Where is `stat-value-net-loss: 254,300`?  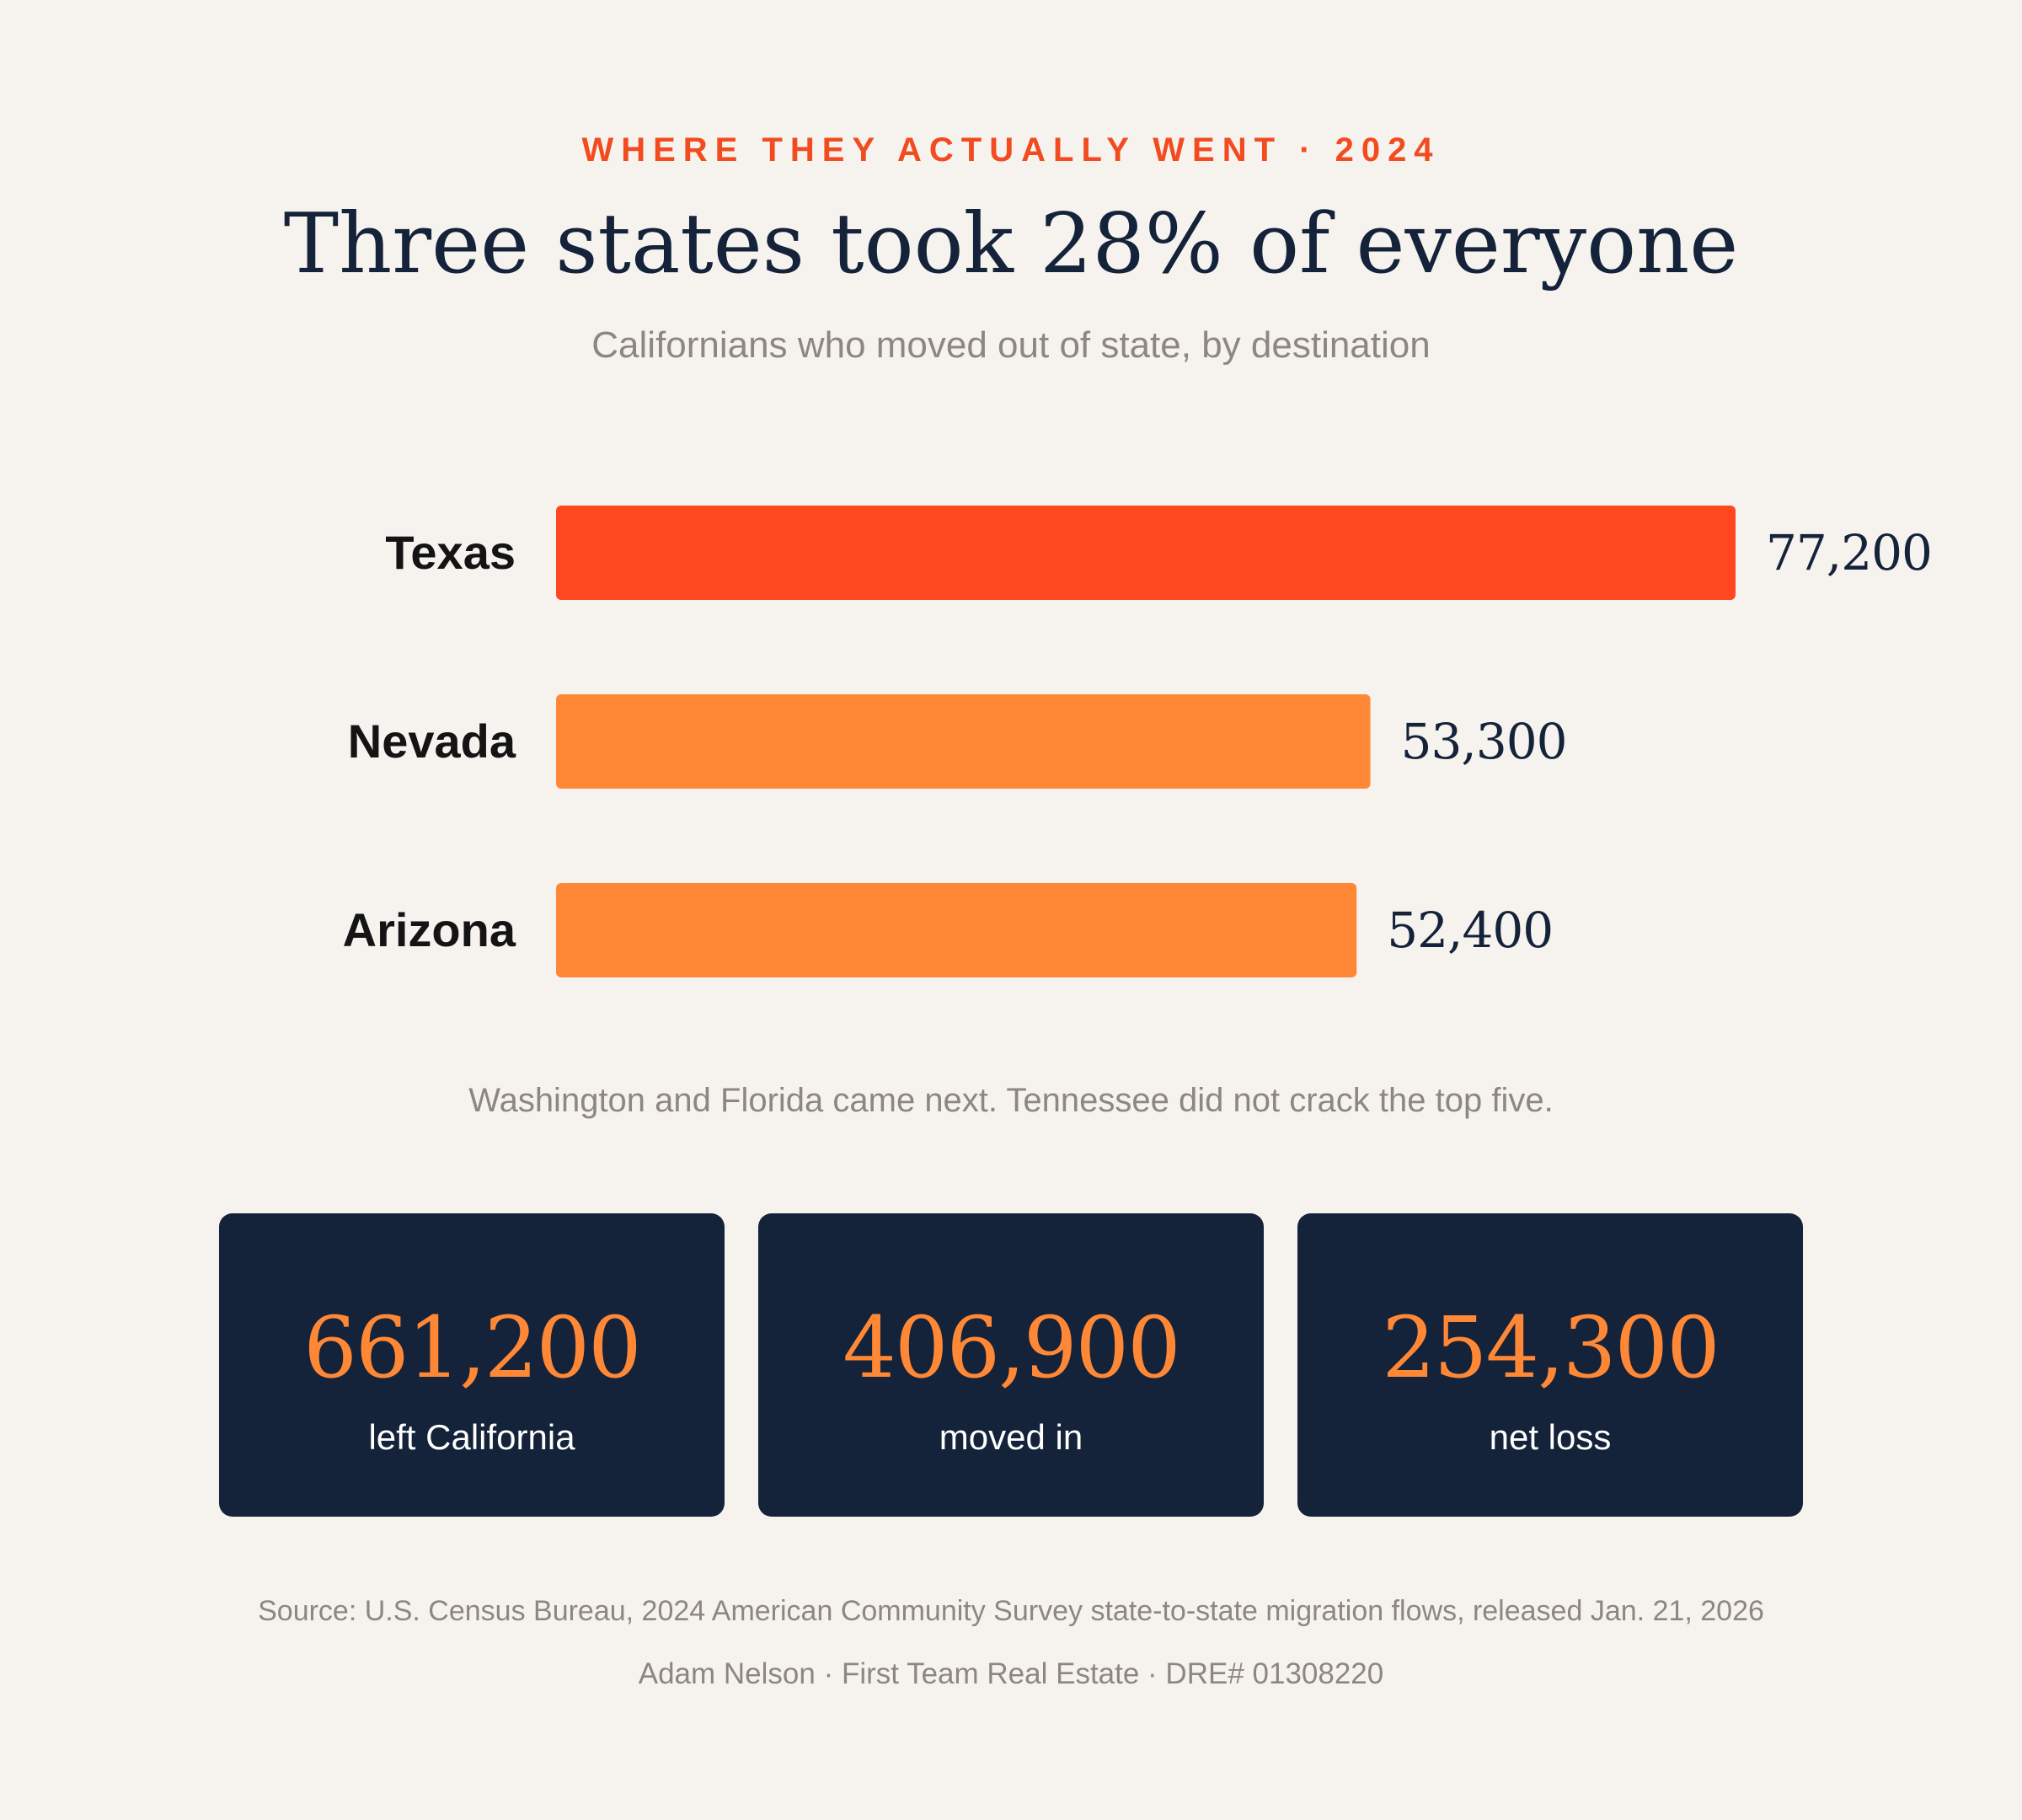 stat-value-net-loss: 254,300 is located at coordinates (1551, 1347).